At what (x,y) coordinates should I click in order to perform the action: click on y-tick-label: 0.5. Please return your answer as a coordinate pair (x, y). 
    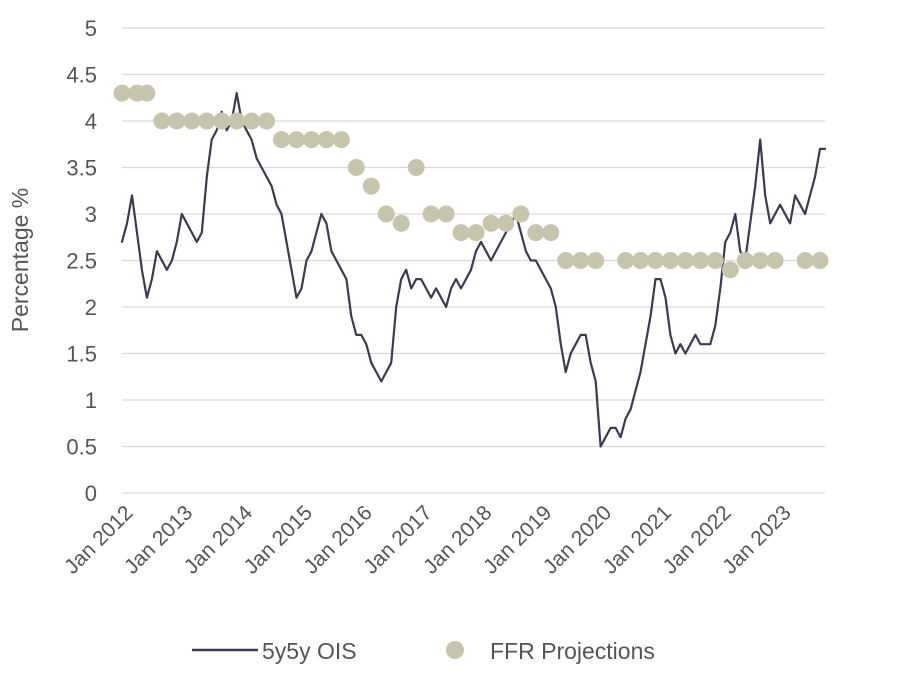
    Looking at the image, I should click on (81, 447).